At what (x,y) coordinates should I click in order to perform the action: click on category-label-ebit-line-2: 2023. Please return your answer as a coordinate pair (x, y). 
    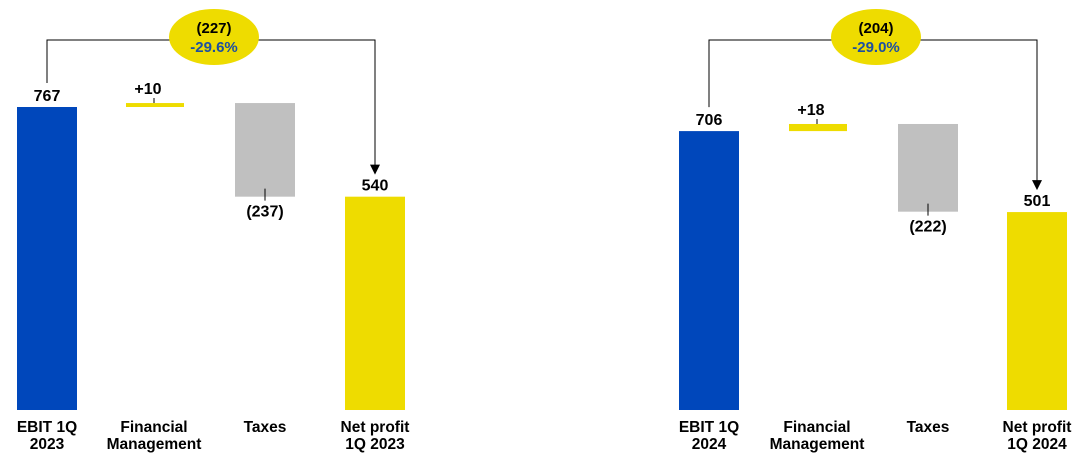
    Looking at the image, I should click on (47, 444).